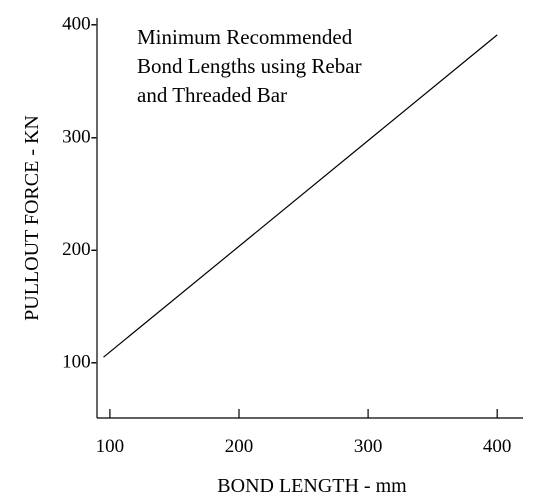 The image size is (536, 497). I want to click on x-tick-label: 200, so click(239, 446).